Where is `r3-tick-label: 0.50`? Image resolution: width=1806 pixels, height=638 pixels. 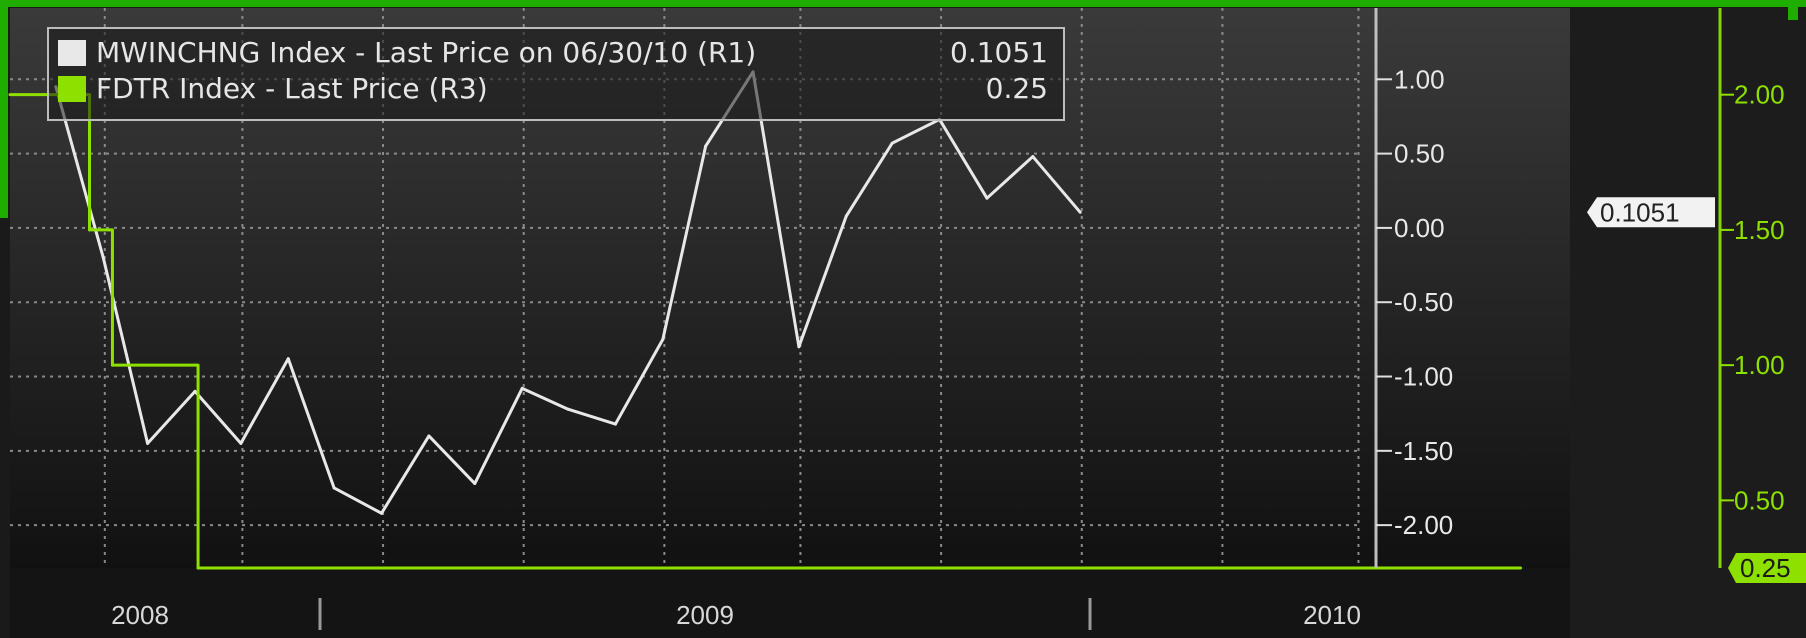
r3-tick-label: 0.50 is located at coordinates (1759, 500).